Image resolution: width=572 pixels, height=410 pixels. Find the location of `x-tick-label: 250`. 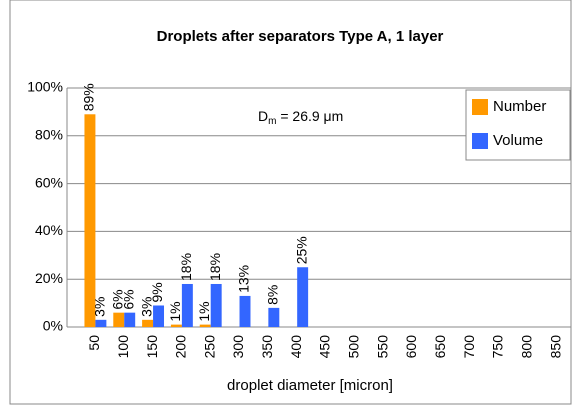

x-tick-label: 250 is located at coordinates (209, 347).